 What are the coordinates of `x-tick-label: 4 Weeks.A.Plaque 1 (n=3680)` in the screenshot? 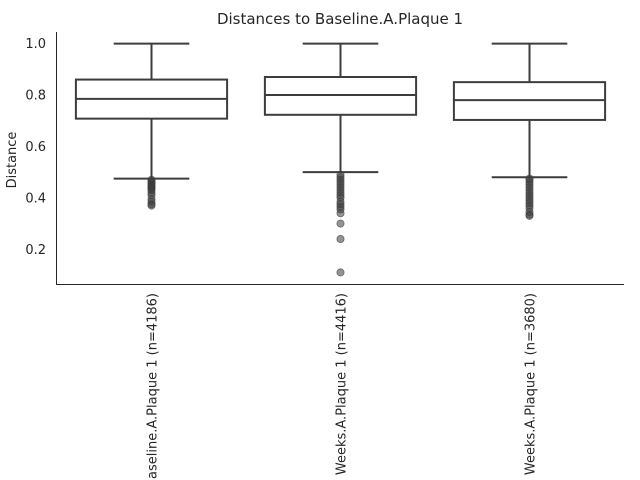 It's located at (531, 386).